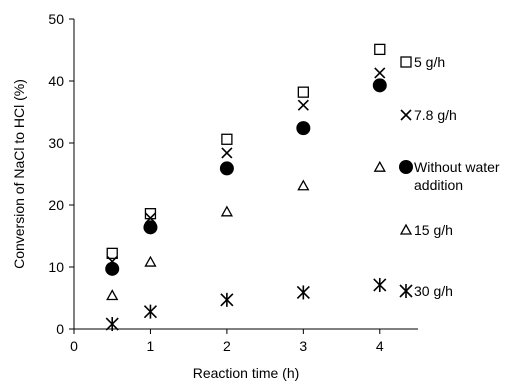  Describe the element at coordinates (438, 185) in the screenshot. I see `legend-label: addition` at that location.